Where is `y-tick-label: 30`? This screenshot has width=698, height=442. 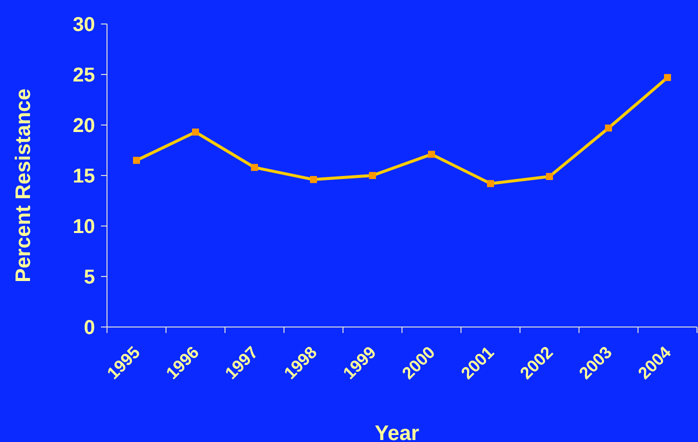
y-tick-label: 30 is located at coordinates (83, 25).